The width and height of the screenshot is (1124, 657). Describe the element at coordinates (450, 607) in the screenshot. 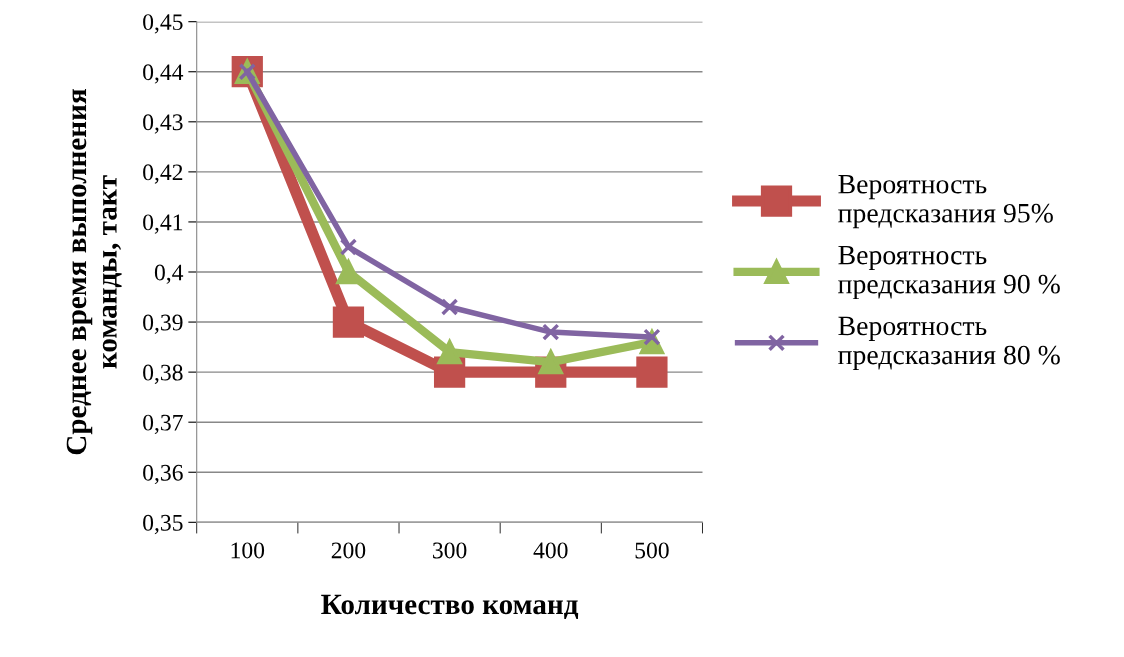

I see `x-axis-title: Количество команд` at that location.